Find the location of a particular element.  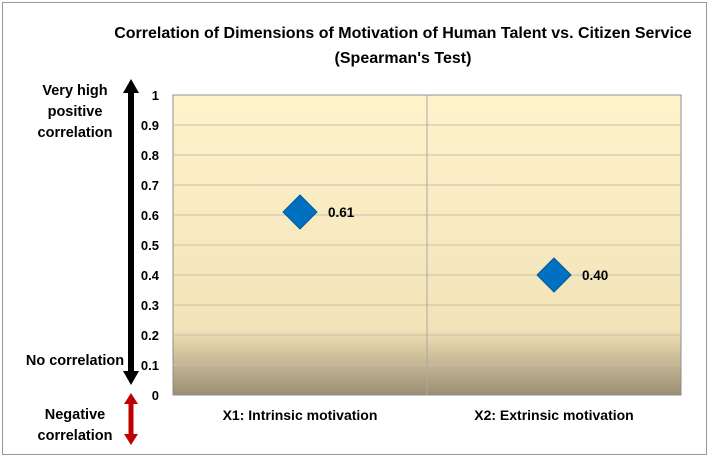

y-tick-label: 0.3 is located at coordinates (150, 305).